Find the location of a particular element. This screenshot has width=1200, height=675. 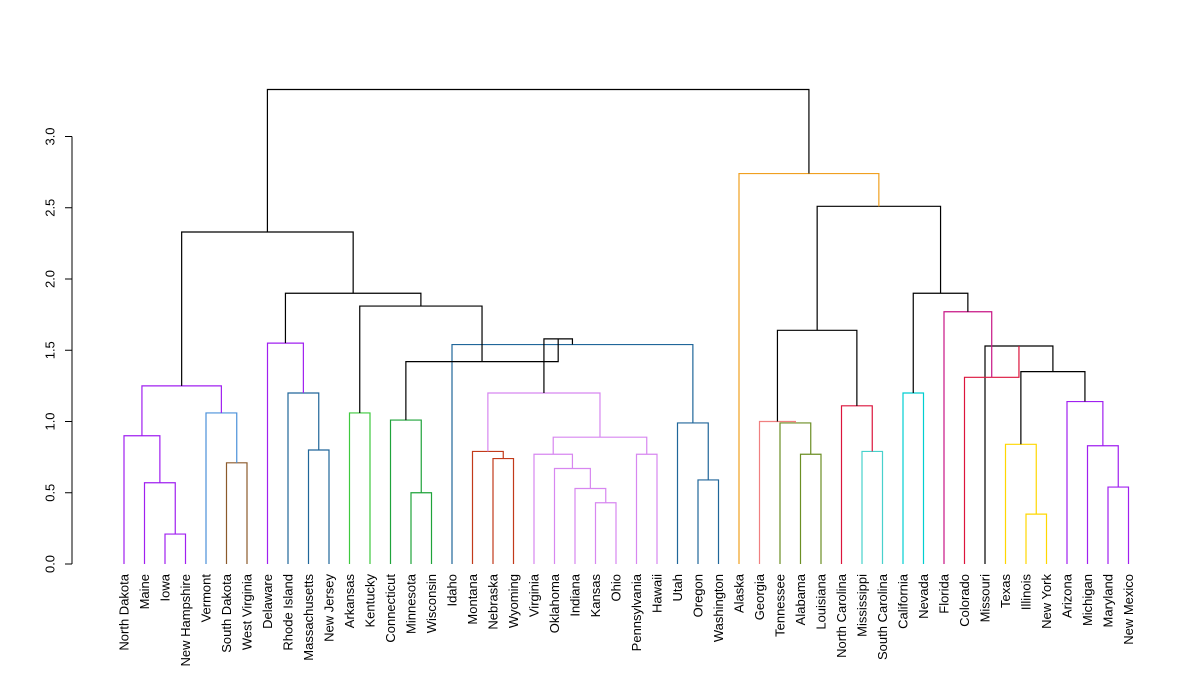

leaf-label: Ohio is located at coordinates (616, 587).